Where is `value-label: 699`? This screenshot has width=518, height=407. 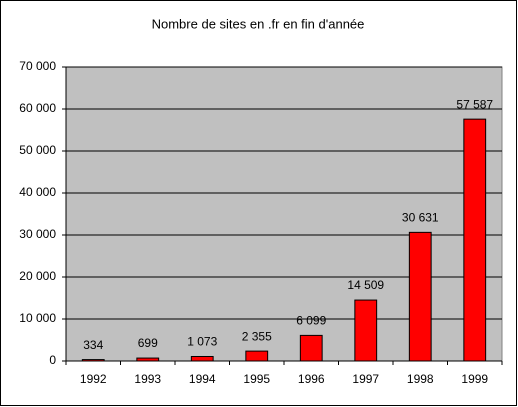
value-label: 699 is located at coordinates (148, 343).